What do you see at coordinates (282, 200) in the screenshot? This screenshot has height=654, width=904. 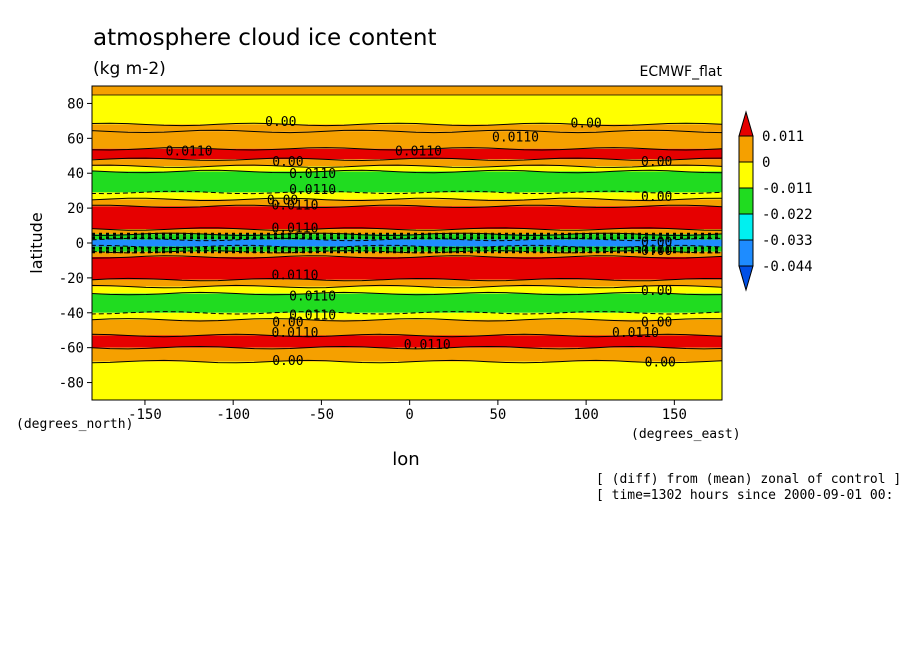 I see `contour-label-10: 0.00` at bounding box center [282, 200].